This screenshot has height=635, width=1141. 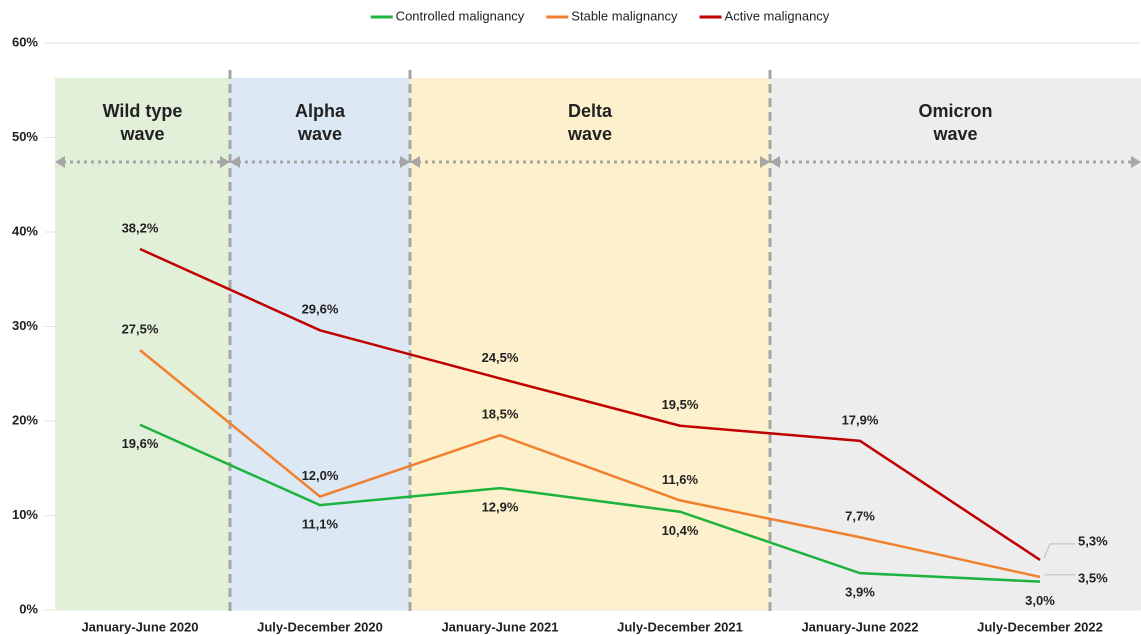 I want to click on data-label: 7,7%, so click(x=860, y=516).